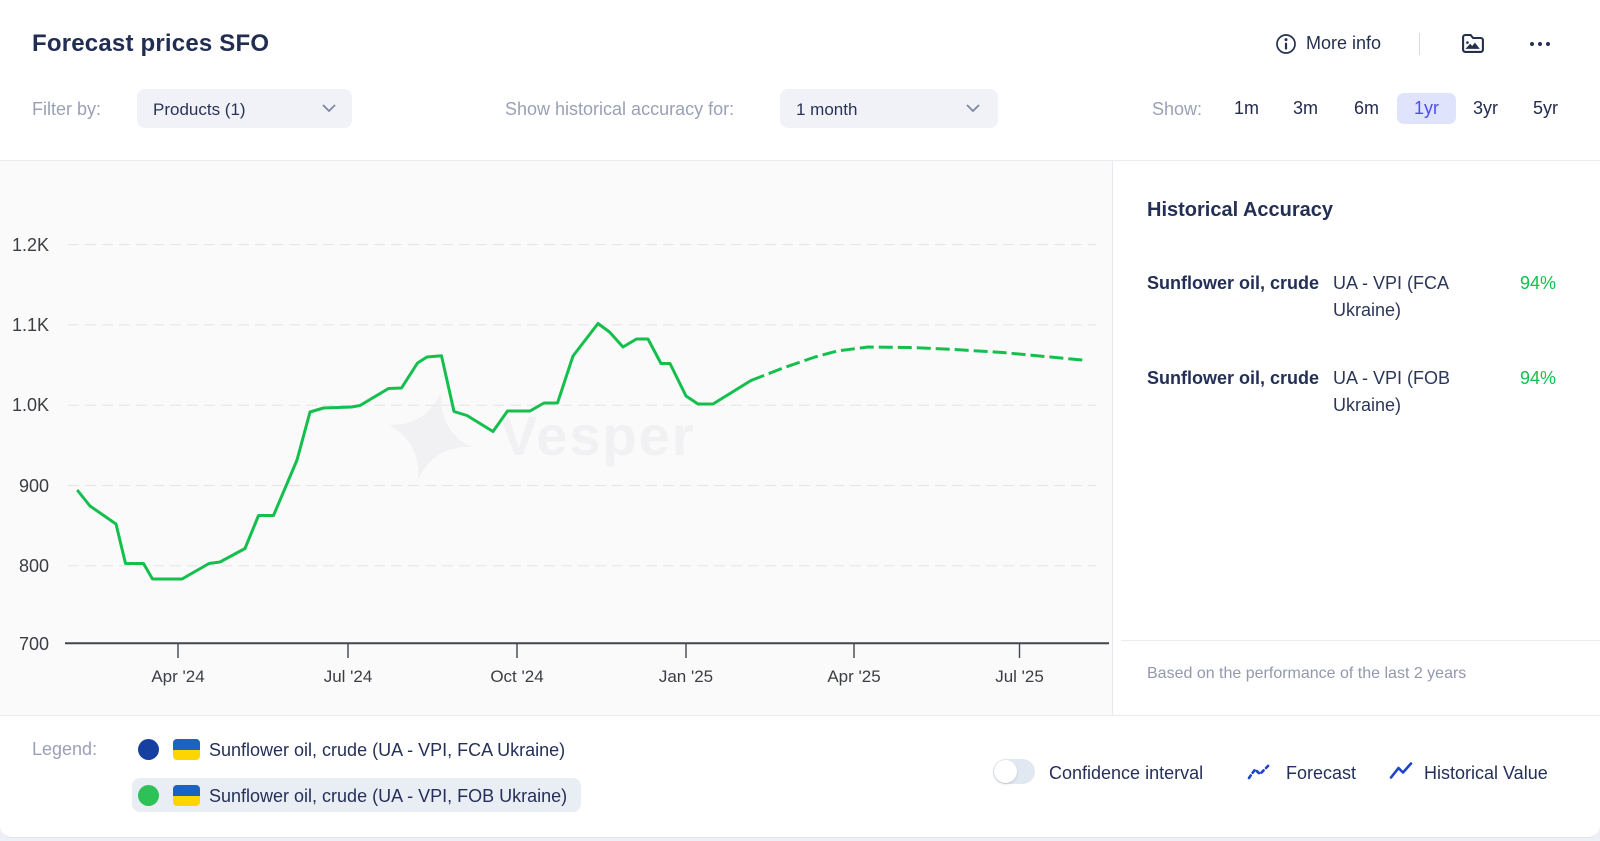  Describe the element at coordinates (34, 566) in the screenshot. I see `svg-text: 800` at that location.